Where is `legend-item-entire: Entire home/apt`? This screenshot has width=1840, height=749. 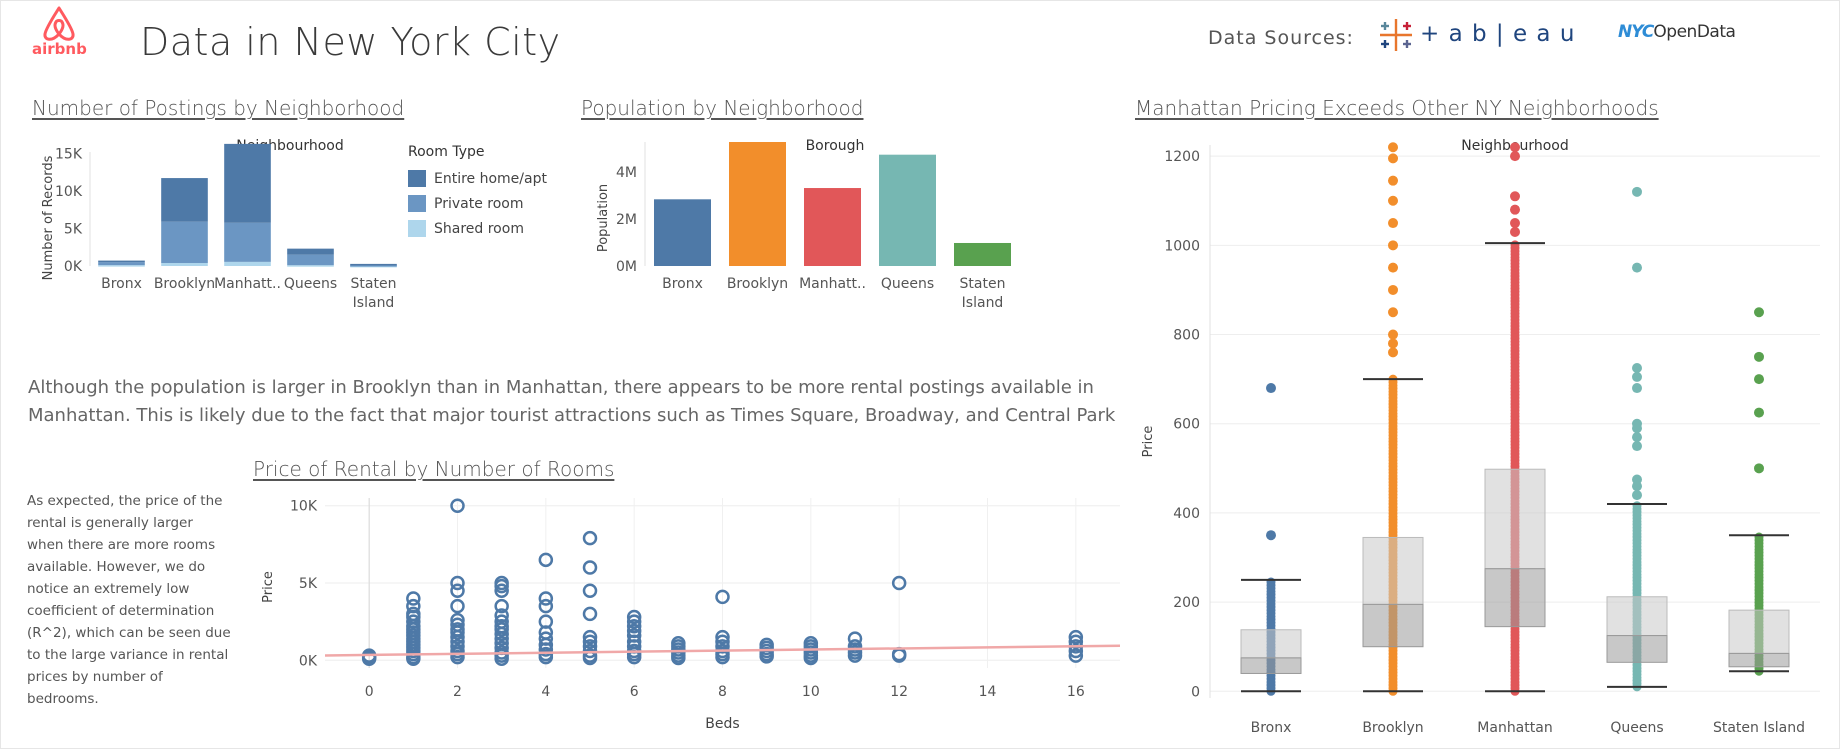
legend-item-entire: Entire home/apt is located at coordinates (477, 178).